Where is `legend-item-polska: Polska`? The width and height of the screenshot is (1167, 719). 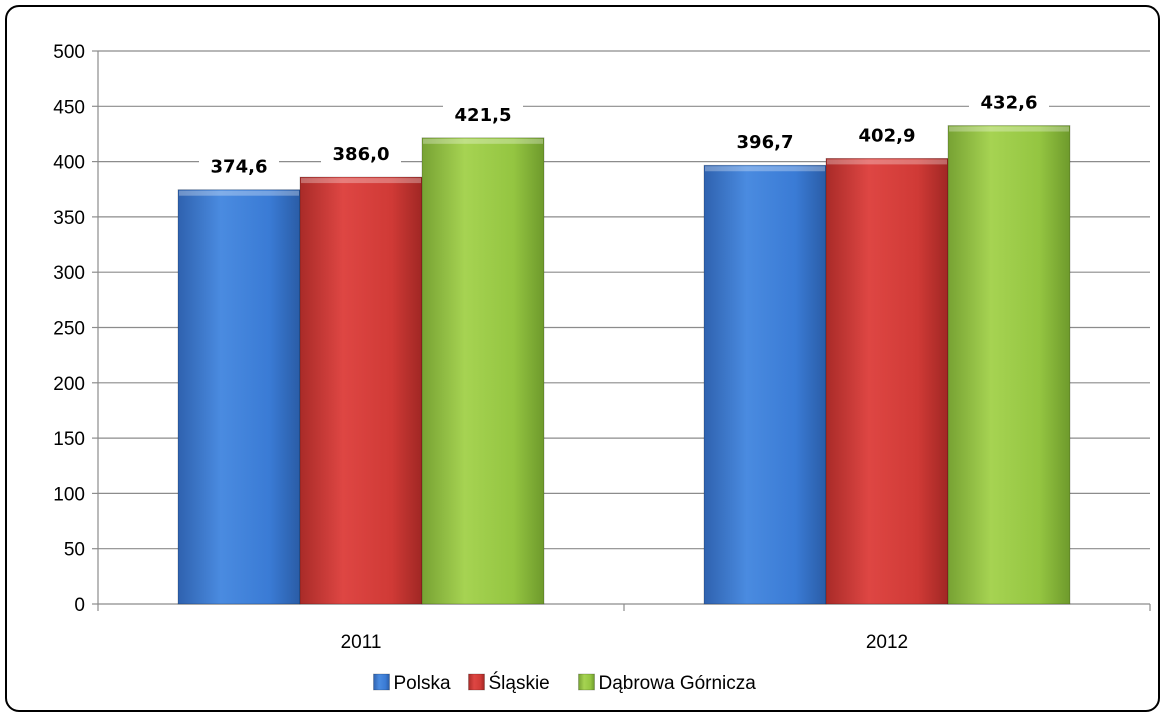
legend-item-polska: Polska is located at coordinates (412, 683).